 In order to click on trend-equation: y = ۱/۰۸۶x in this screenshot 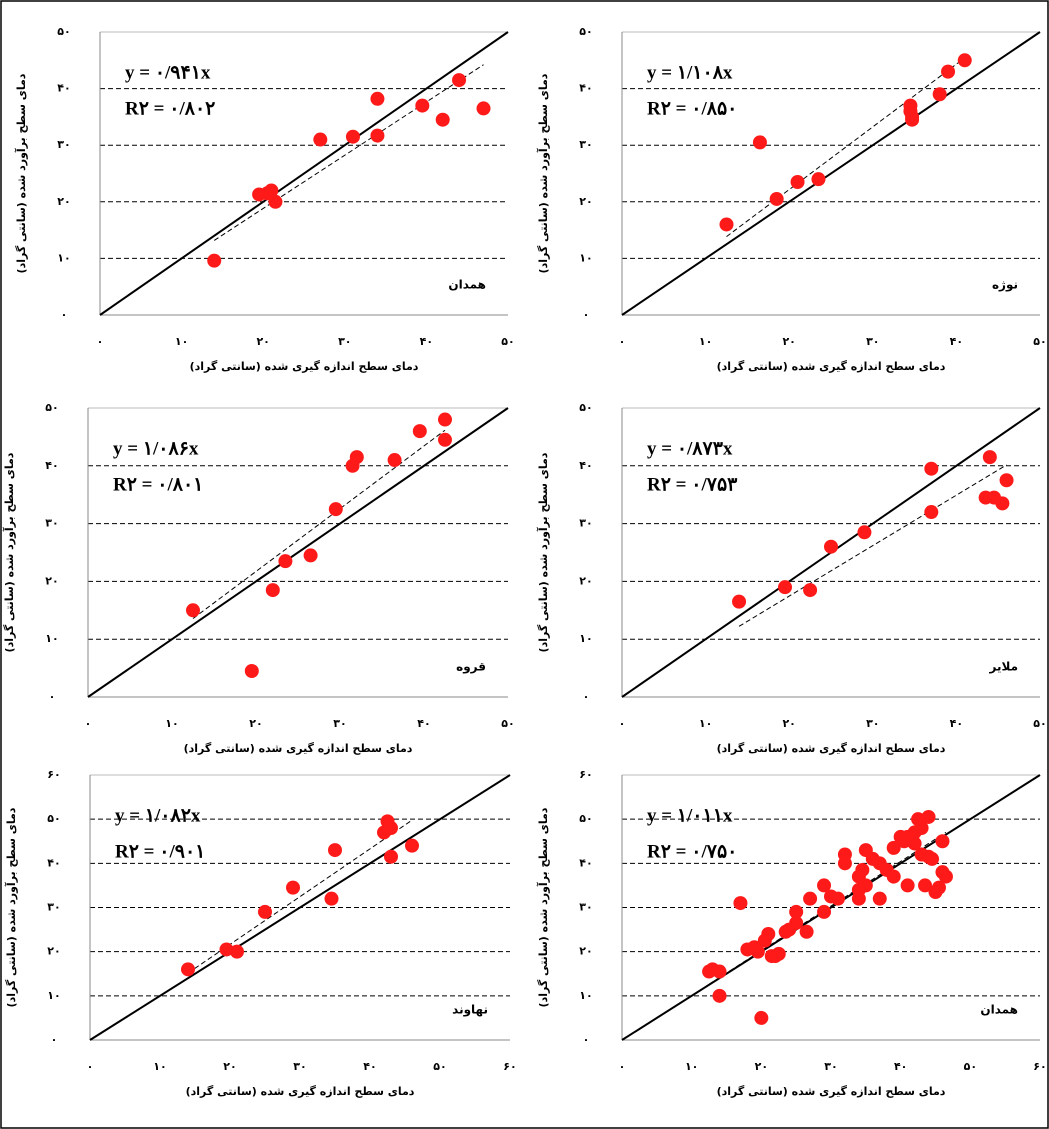, I will do `click(156, 448)`.